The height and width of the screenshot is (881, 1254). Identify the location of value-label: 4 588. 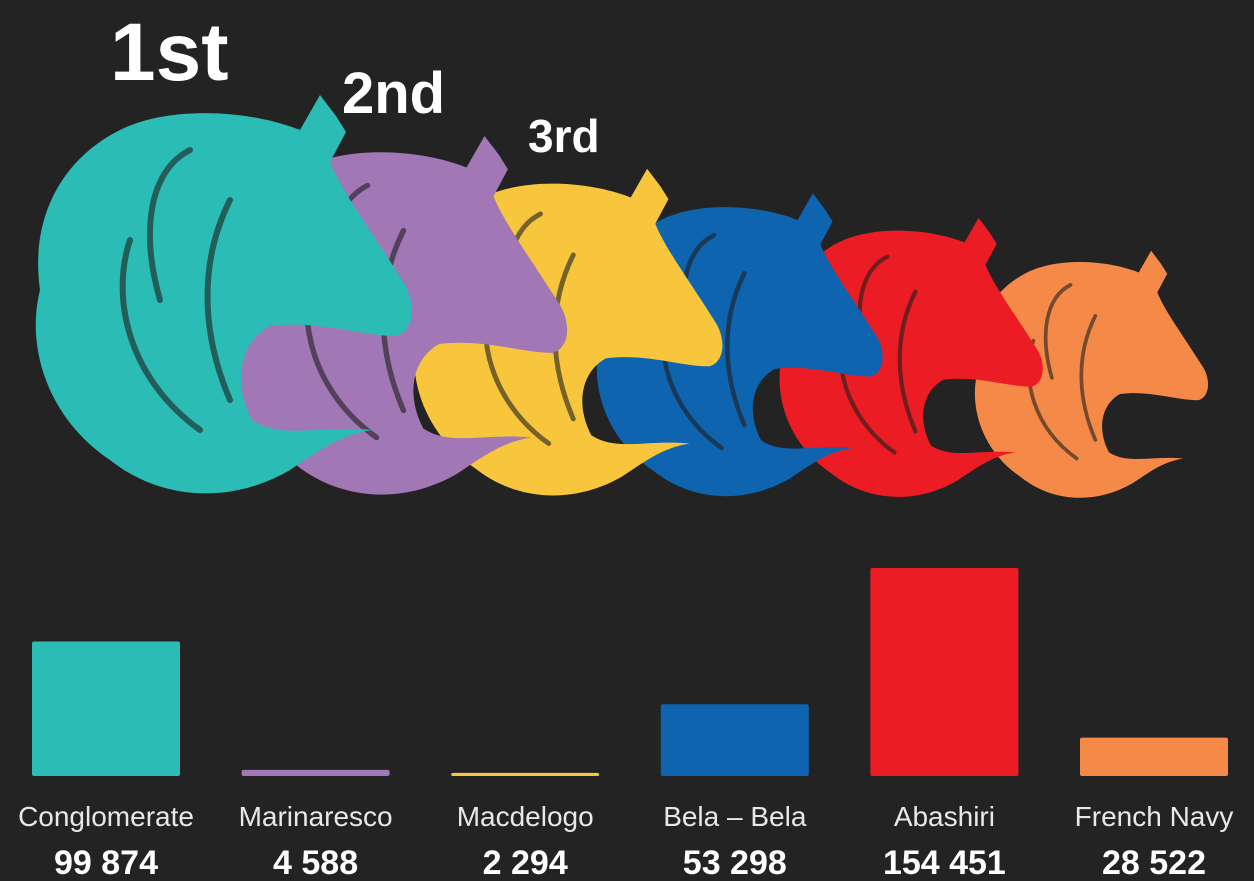
(315, 862).